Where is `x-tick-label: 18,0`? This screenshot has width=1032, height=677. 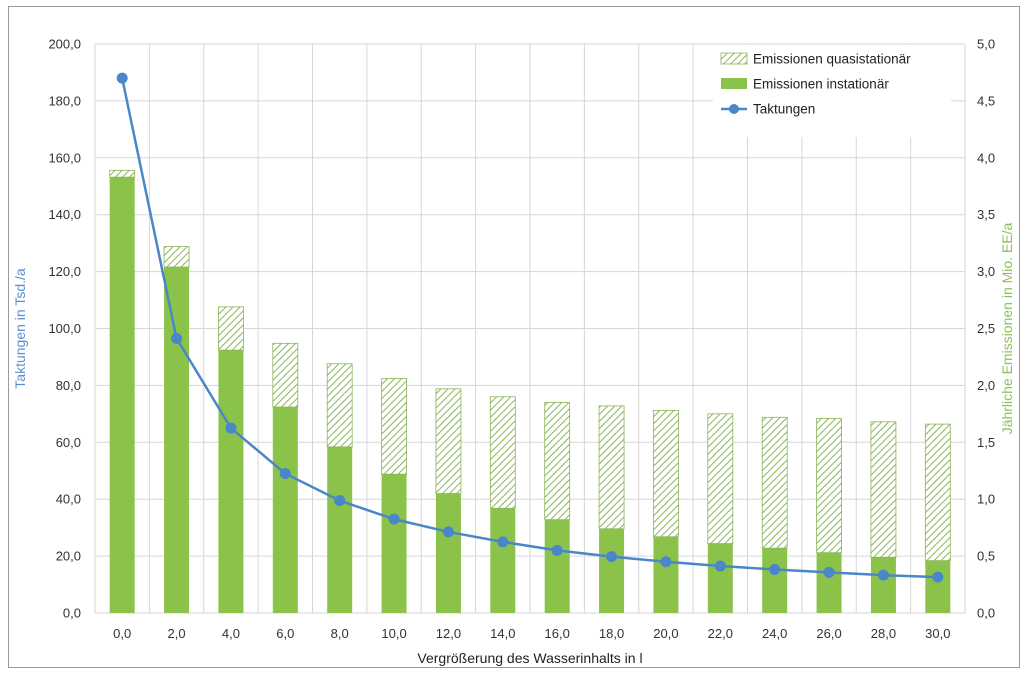
x-tick-label: 18,0 is located at coordinates (611, 633).